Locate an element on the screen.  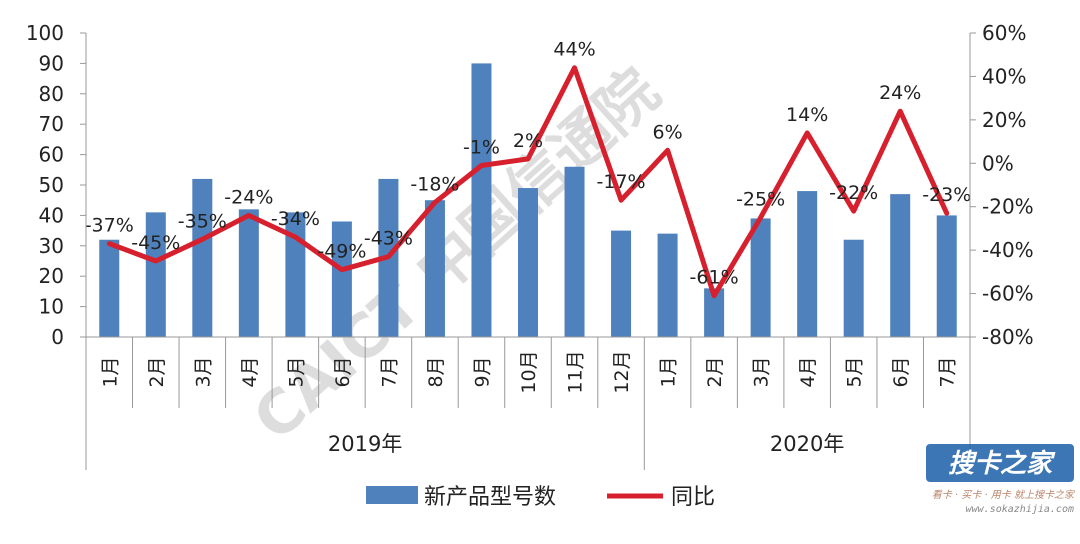
left-tick-label: 10 is located at coordinates (51, 307).